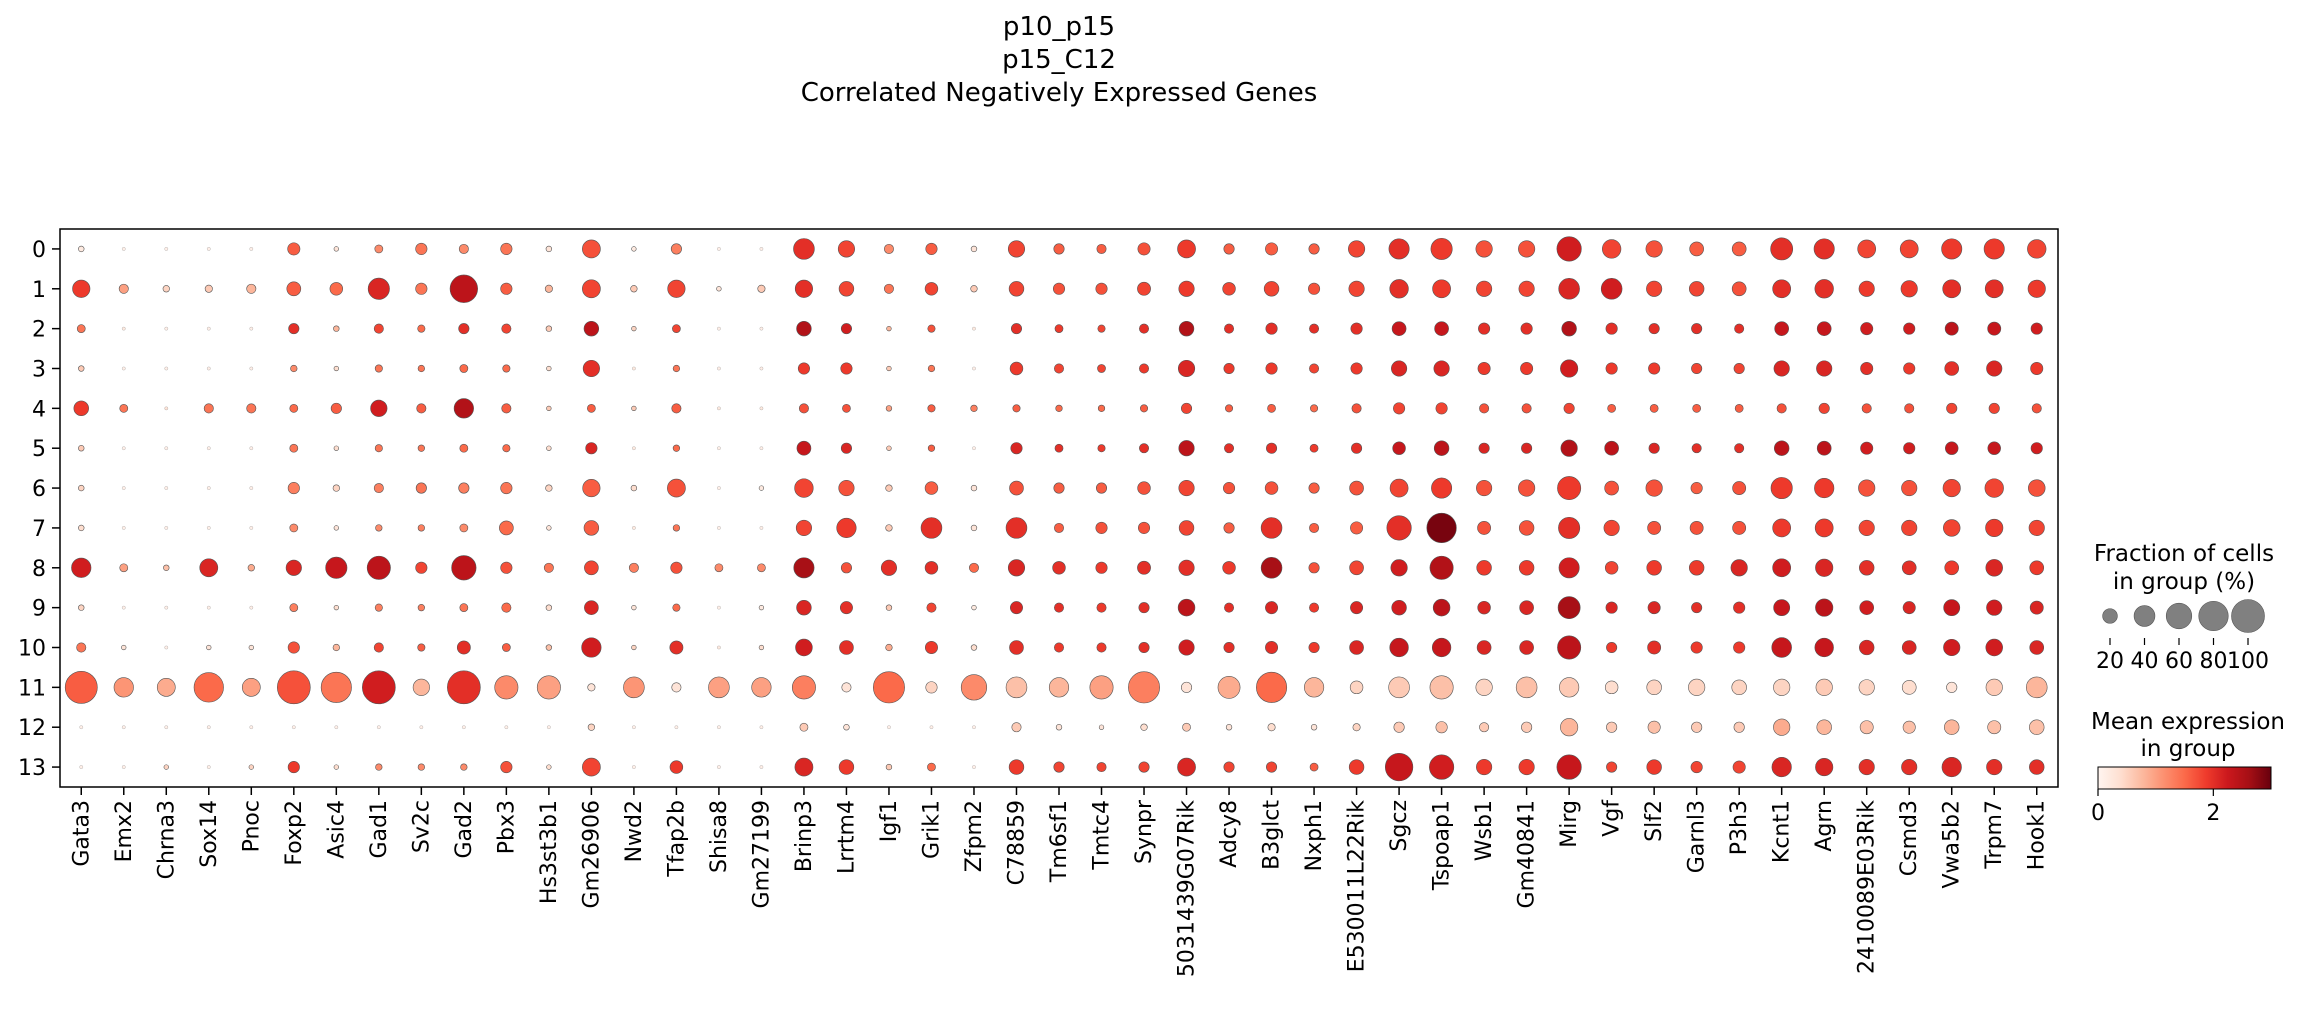 Image resolution: width=2301 pixels, height=1012 pixels. Describe the element at coordinates (379, 829) in the screenshot. I see `x-tick-label: Gad1` at that location.